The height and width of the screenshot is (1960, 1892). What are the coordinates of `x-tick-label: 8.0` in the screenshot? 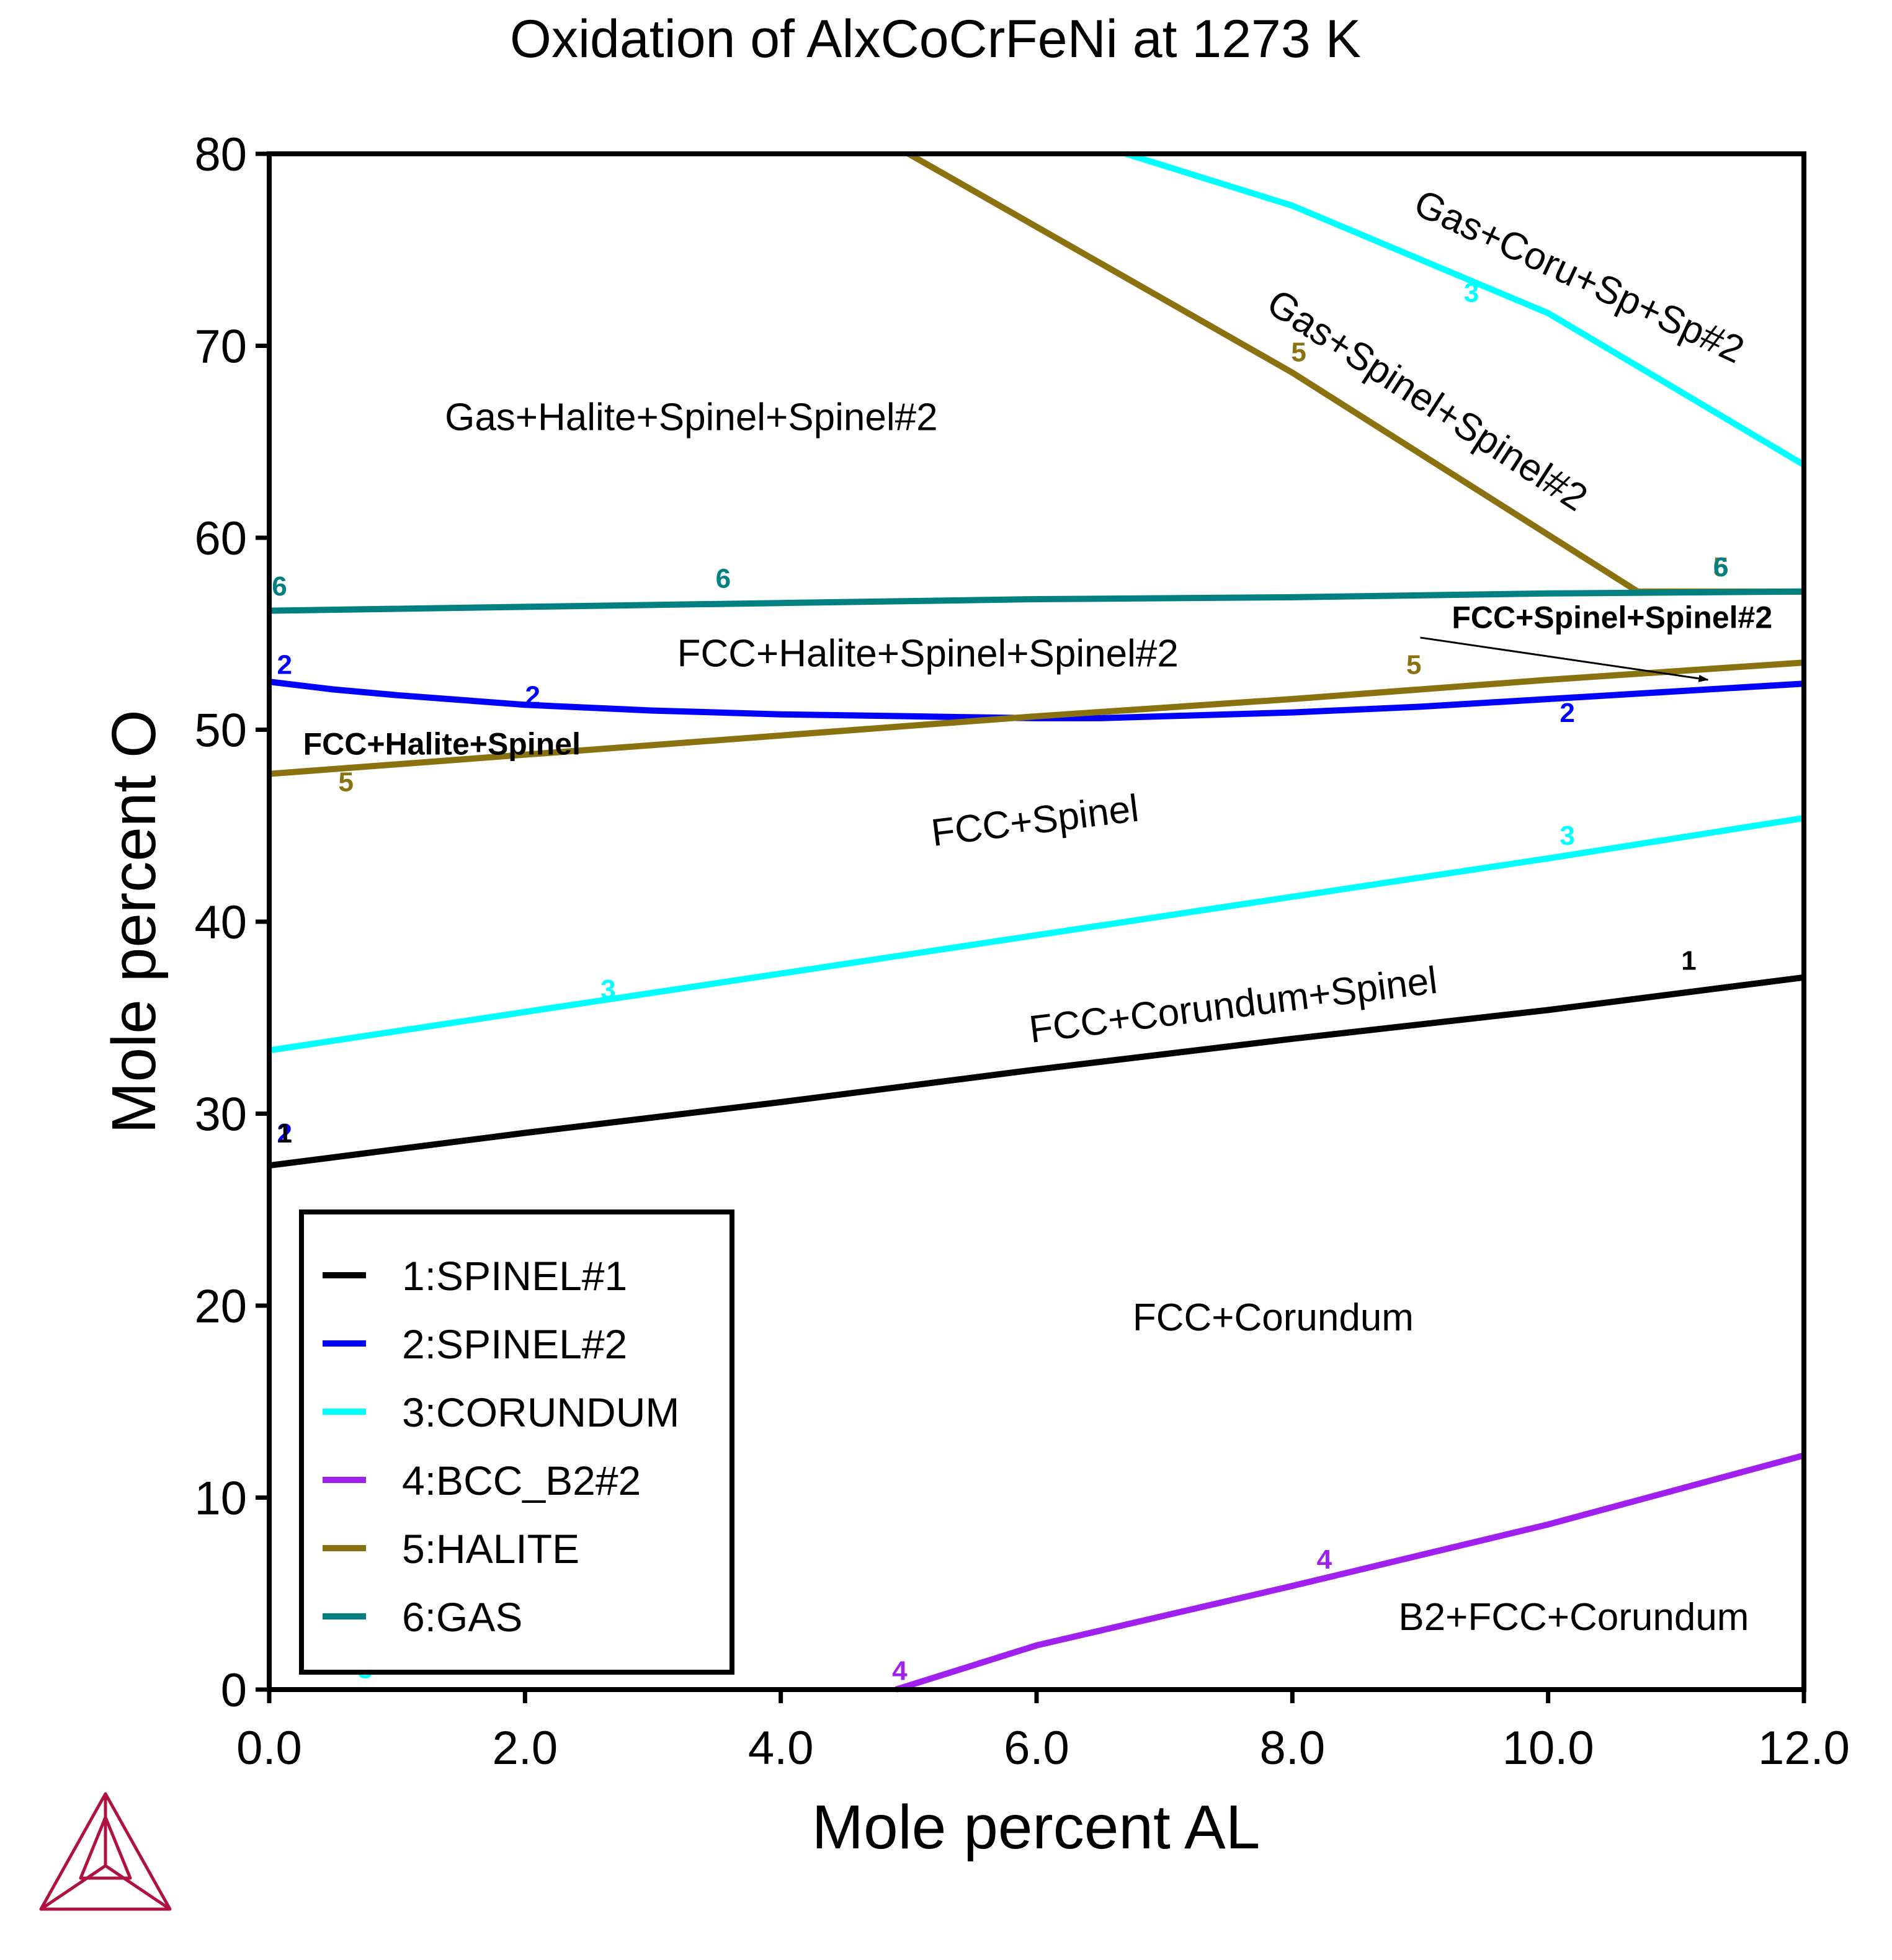 It's located at (1293, 1748).